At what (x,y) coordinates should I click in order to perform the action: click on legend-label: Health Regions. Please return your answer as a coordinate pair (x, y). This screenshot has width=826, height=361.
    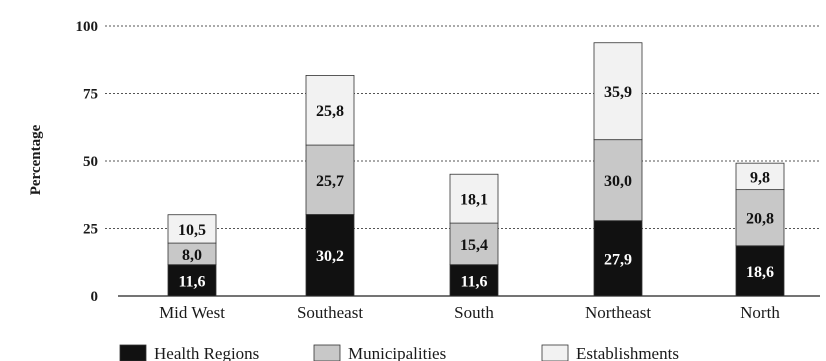
    Looking at the image, I should click on (206, 352).